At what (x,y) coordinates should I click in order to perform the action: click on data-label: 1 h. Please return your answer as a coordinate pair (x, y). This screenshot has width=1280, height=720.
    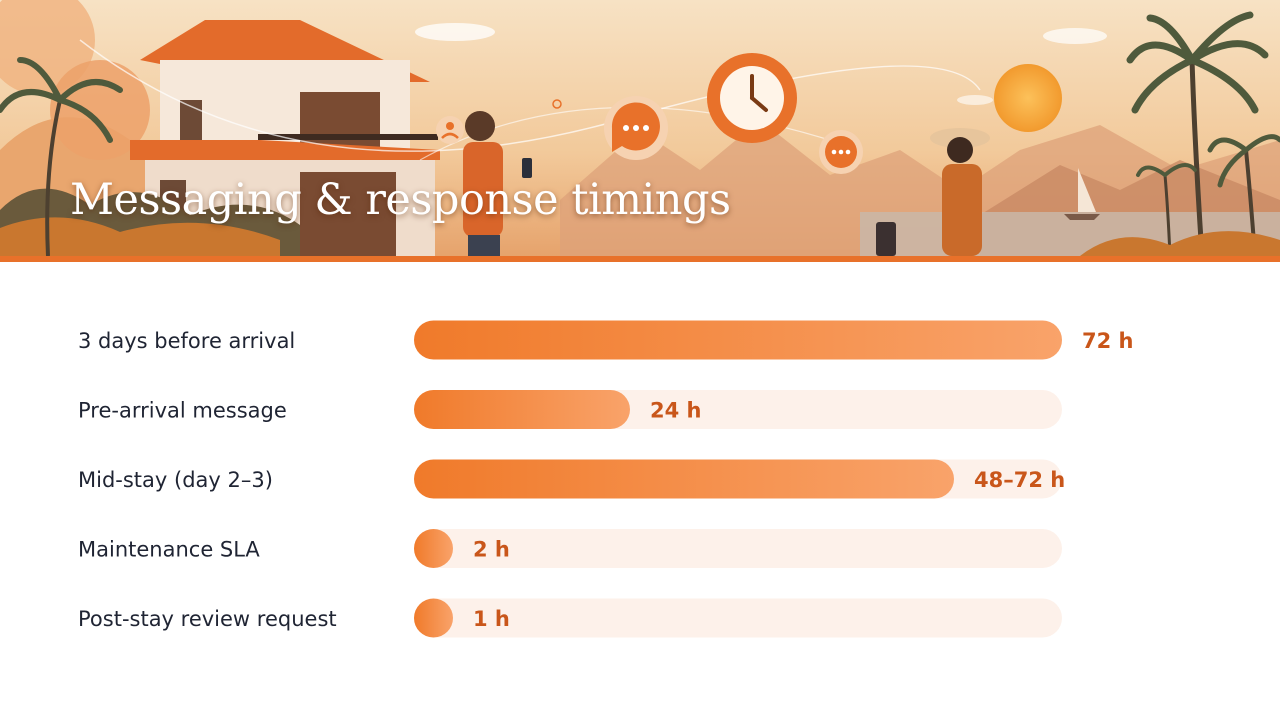
    Looking at the image, I should click on (491, 619).